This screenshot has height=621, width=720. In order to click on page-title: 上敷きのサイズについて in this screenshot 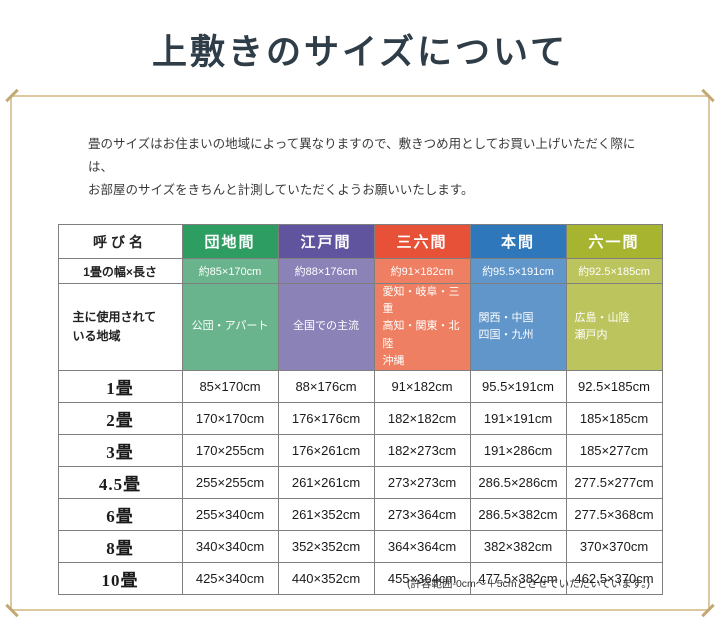, I will do `click(360, 52)`.